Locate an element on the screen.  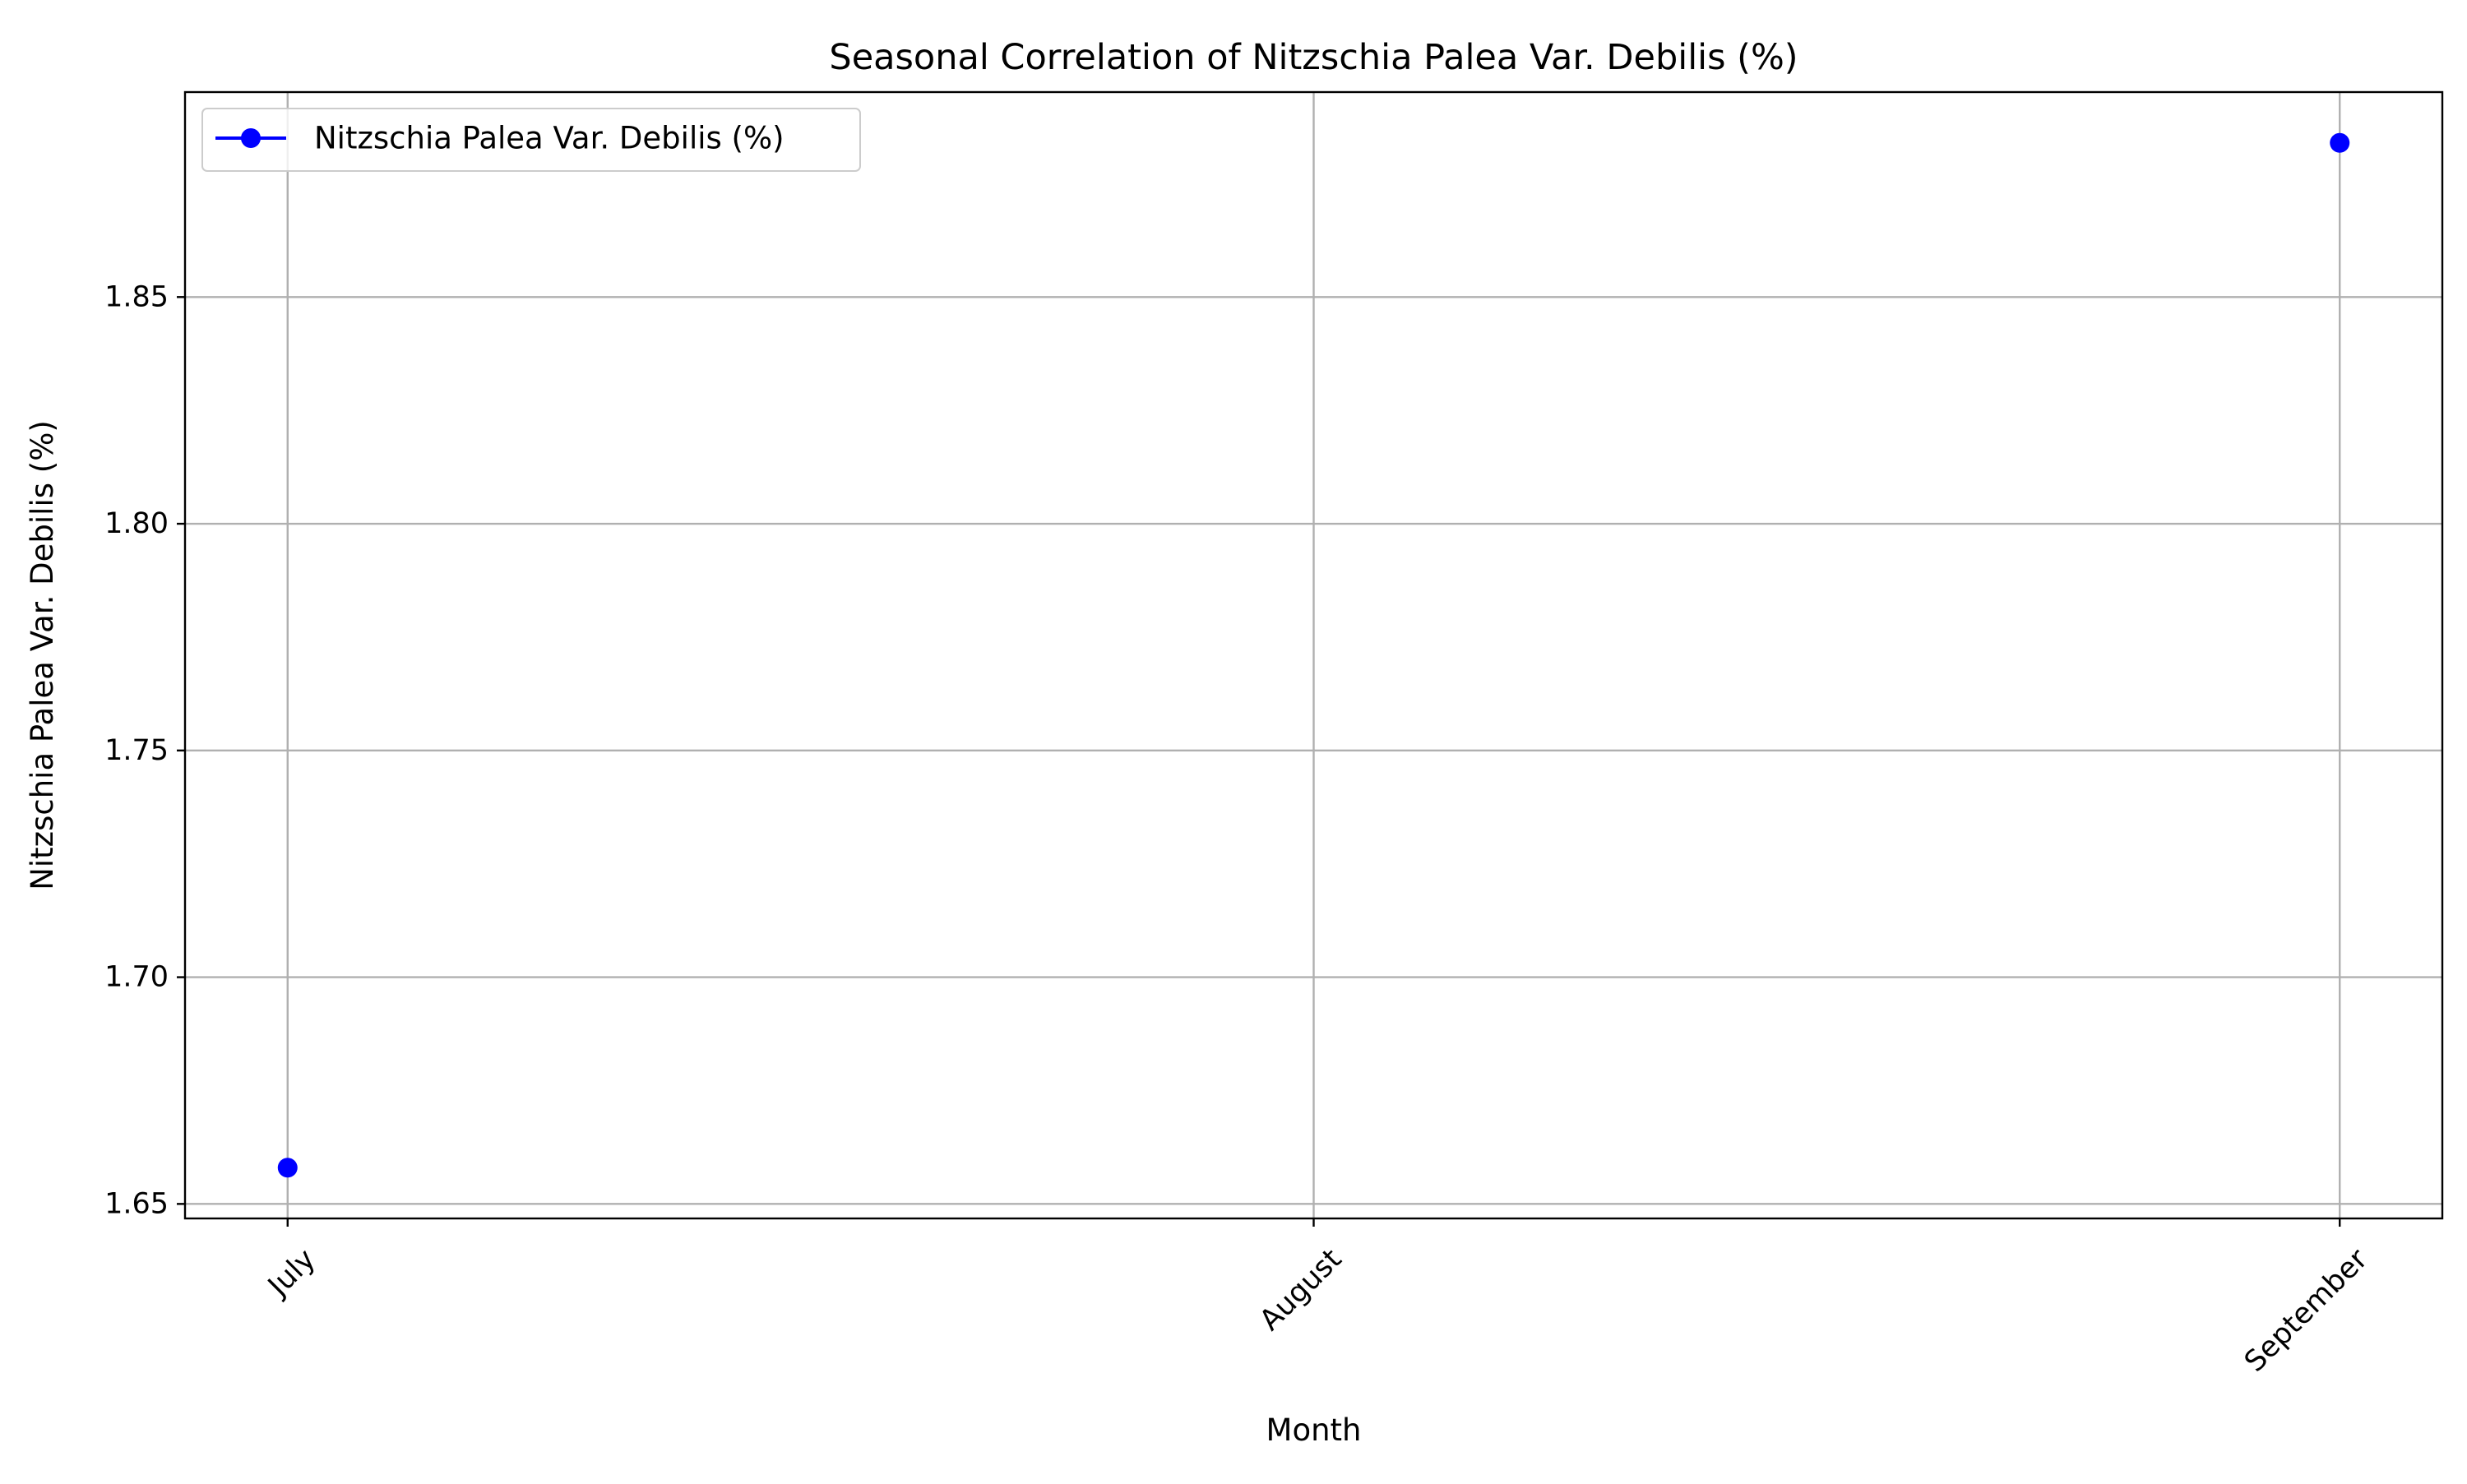
legend-box is located at coordinates (531, 140).